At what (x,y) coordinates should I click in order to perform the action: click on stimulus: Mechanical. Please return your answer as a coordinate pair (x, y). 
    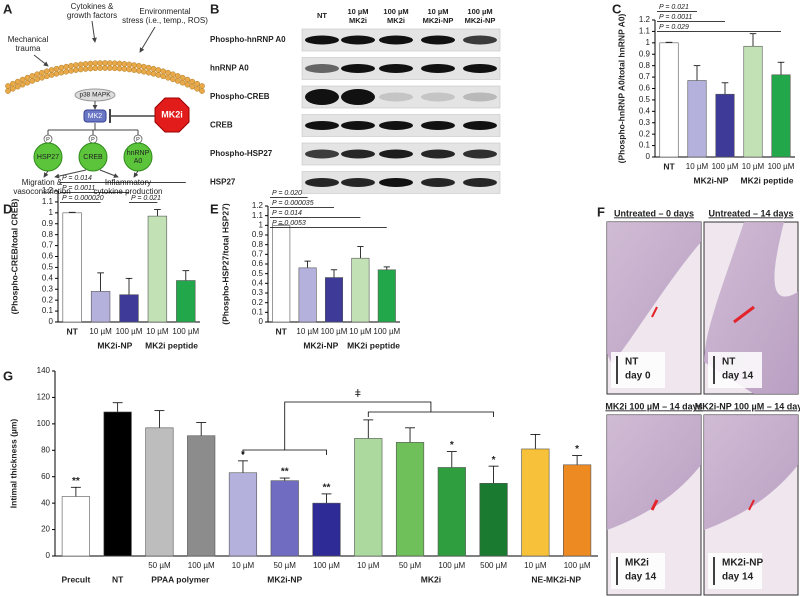
    Looking at the image, I should click on (28, 39).